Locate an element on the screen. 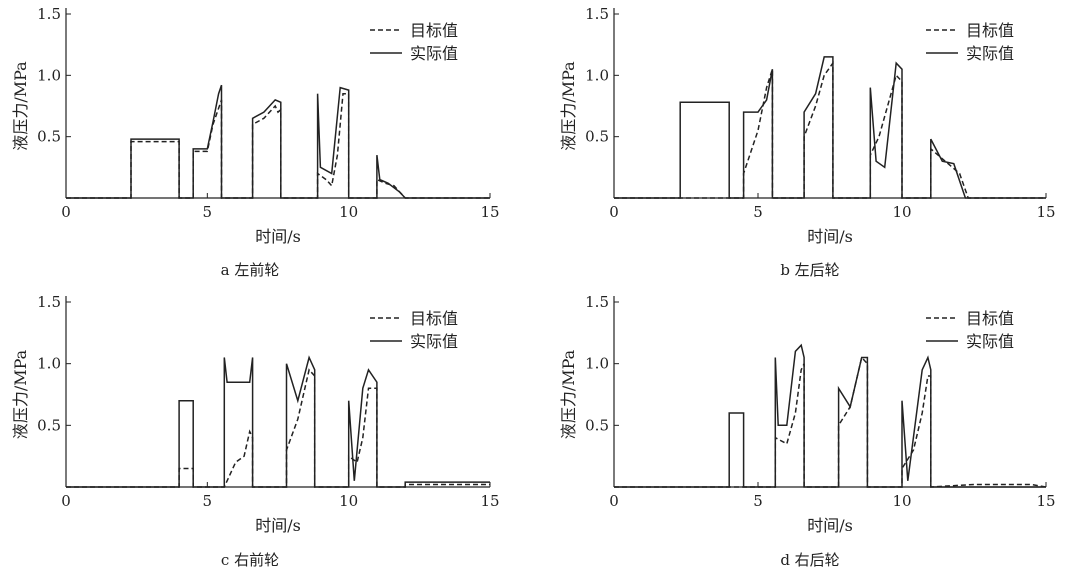 This screenshot has width=1080, height=576. chart-a-y-axis-label: 液压力/MPa is located at coordinates (20, 106).